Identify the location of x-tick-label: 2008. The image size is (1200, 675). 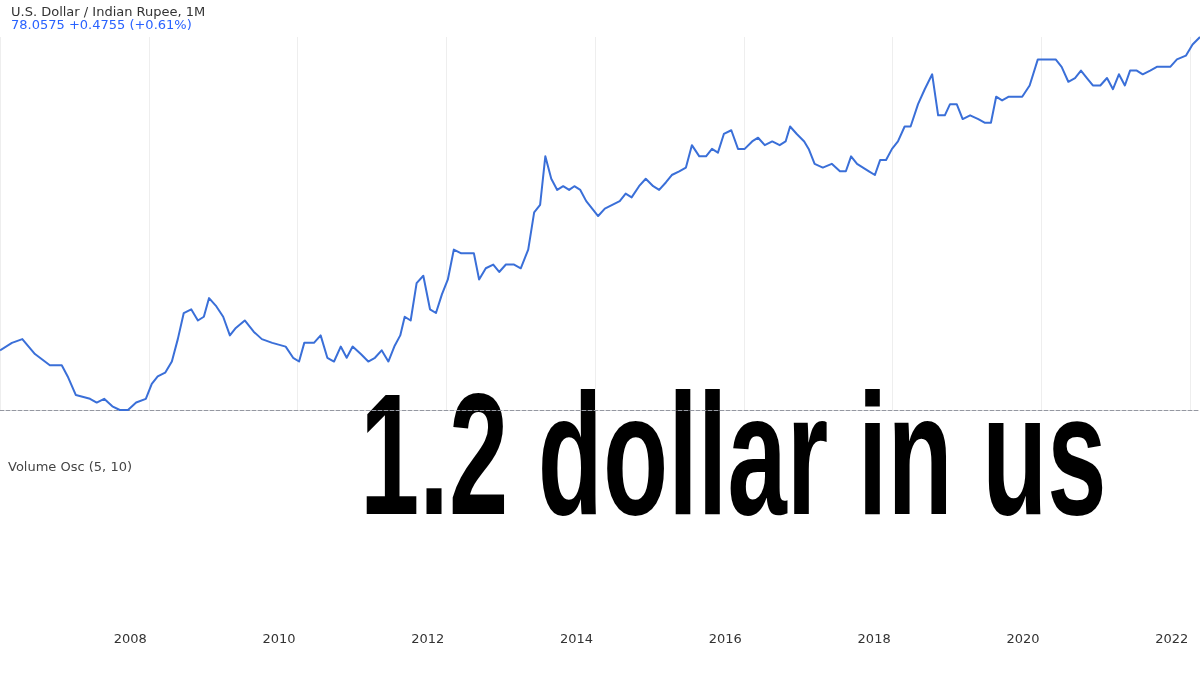
(130, 638).